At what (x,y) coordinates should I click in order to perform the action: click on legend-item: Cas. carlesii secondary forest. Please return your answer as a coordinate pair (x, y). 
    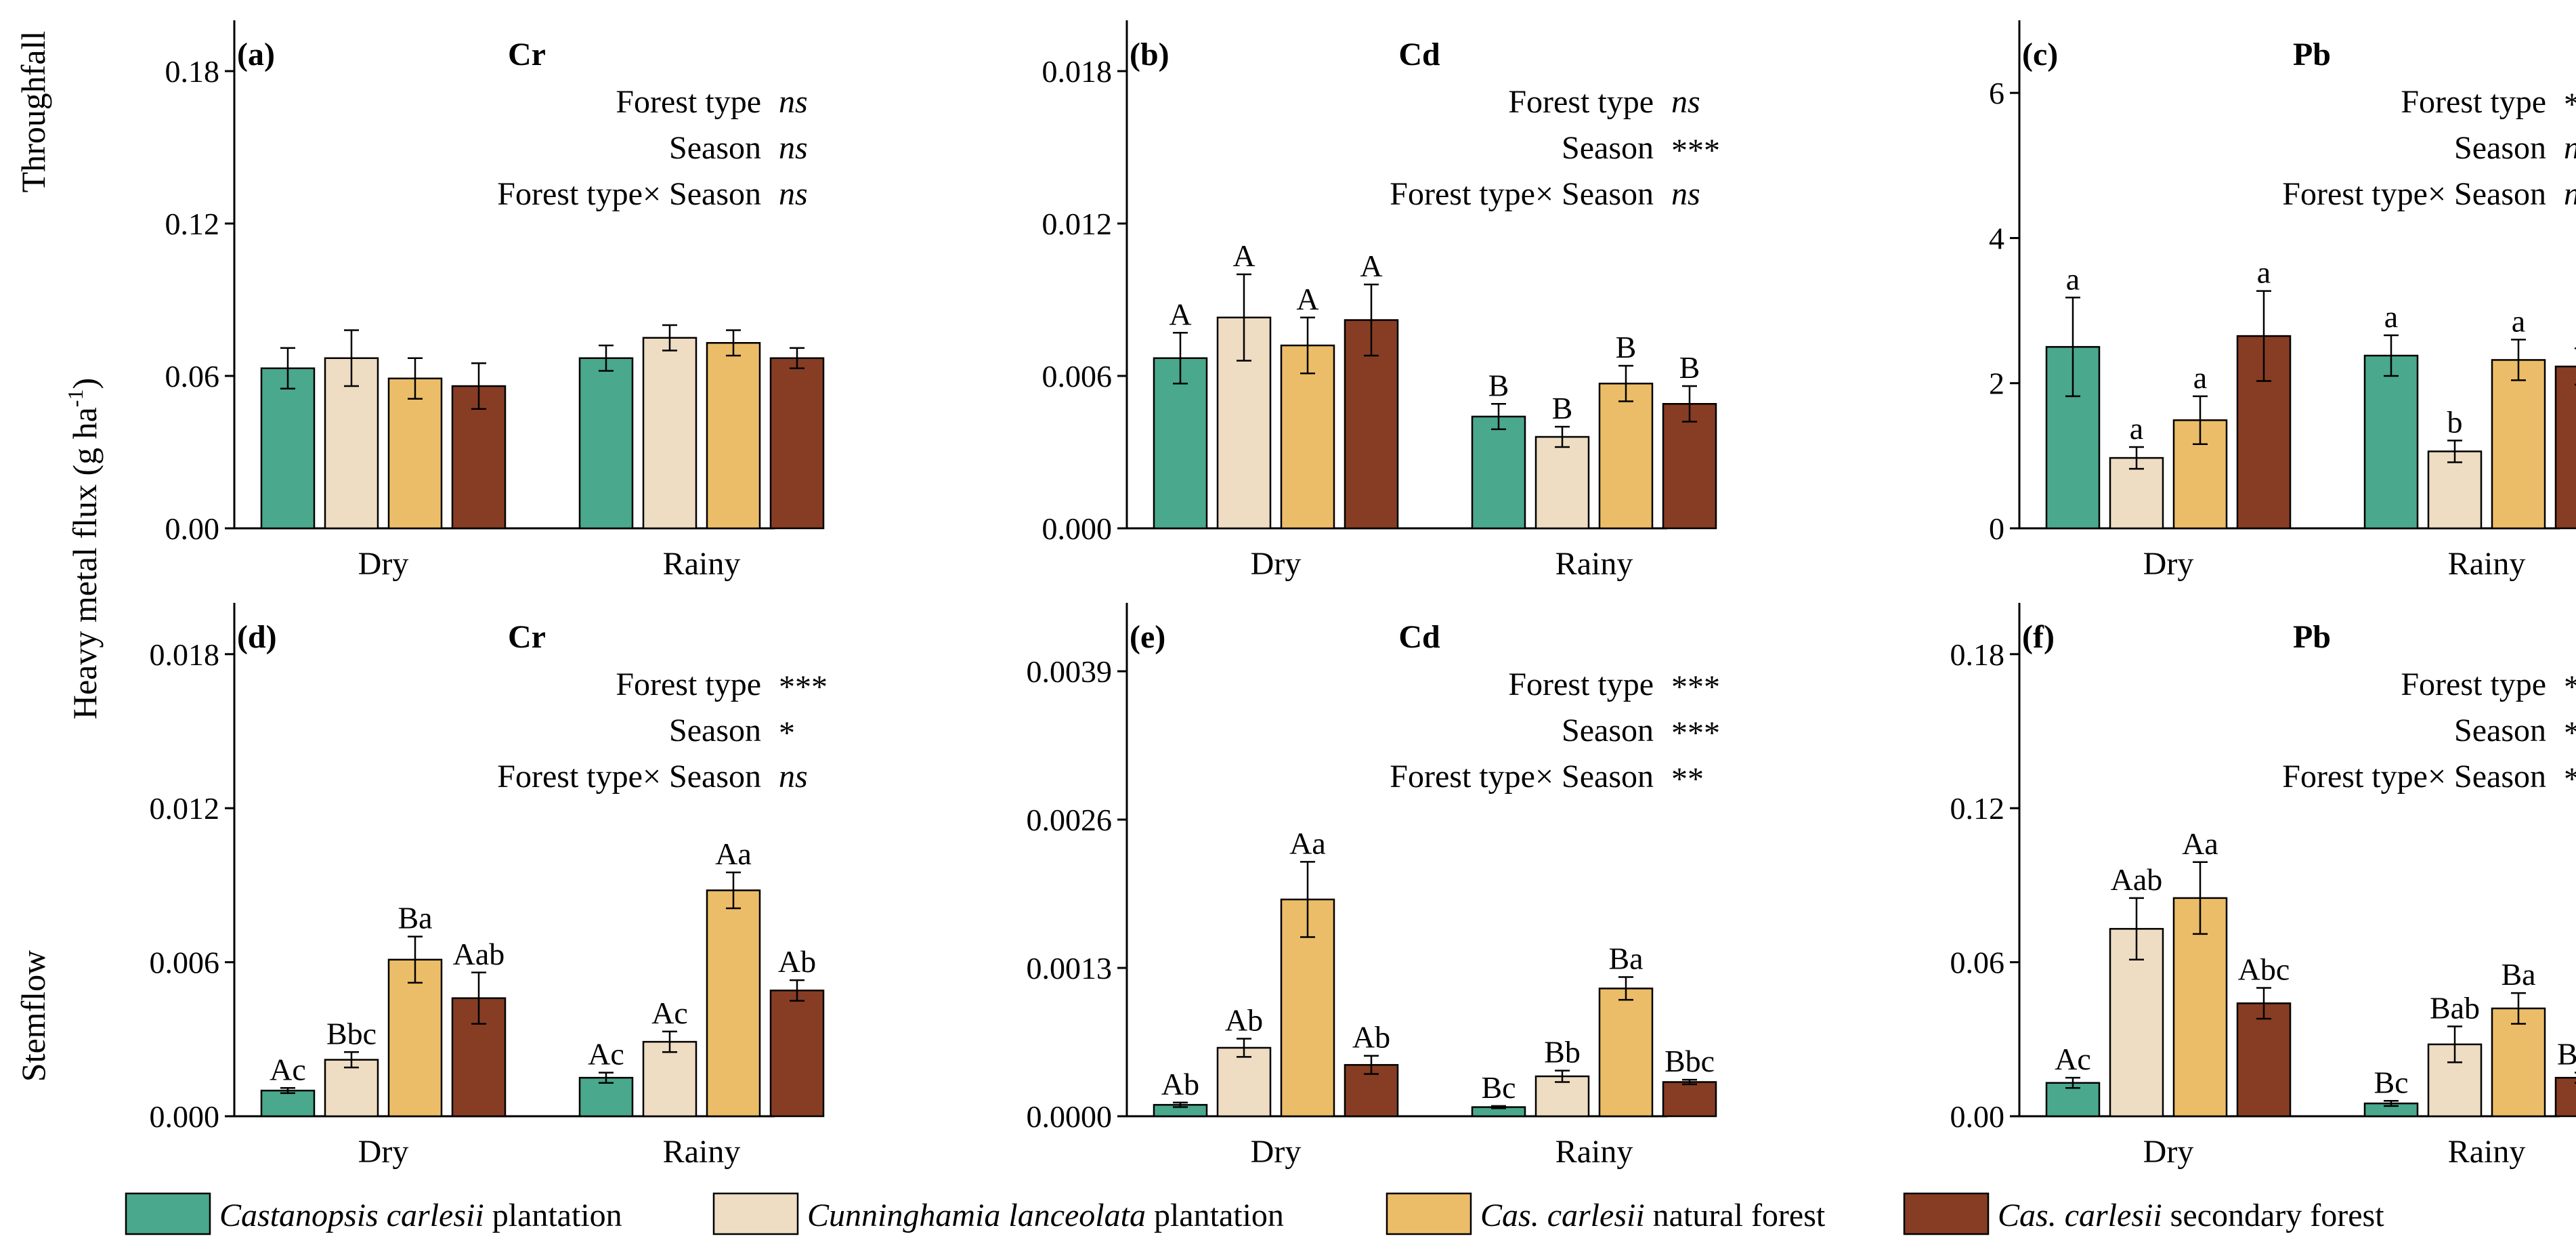
    Looking at the image, I should click on (2143, 1213).